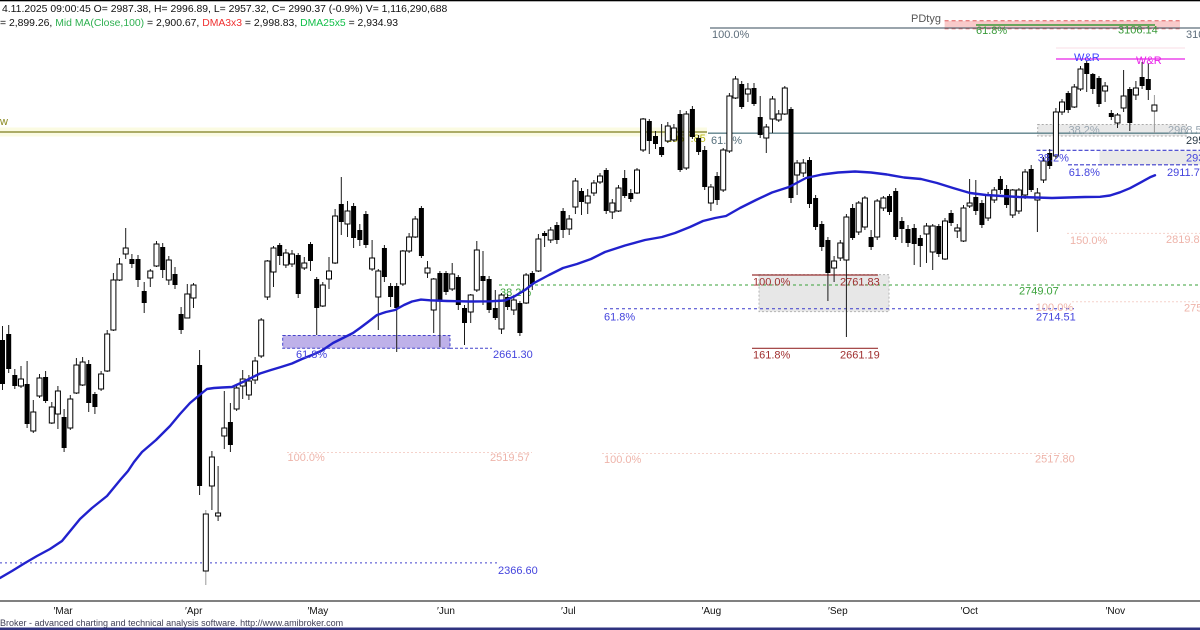 The height and width of the screenshot is (630, 1200). Describe the element at coordinates (1055, 460) in the screenshot. I see `svg-text: 2517.80` at that location.